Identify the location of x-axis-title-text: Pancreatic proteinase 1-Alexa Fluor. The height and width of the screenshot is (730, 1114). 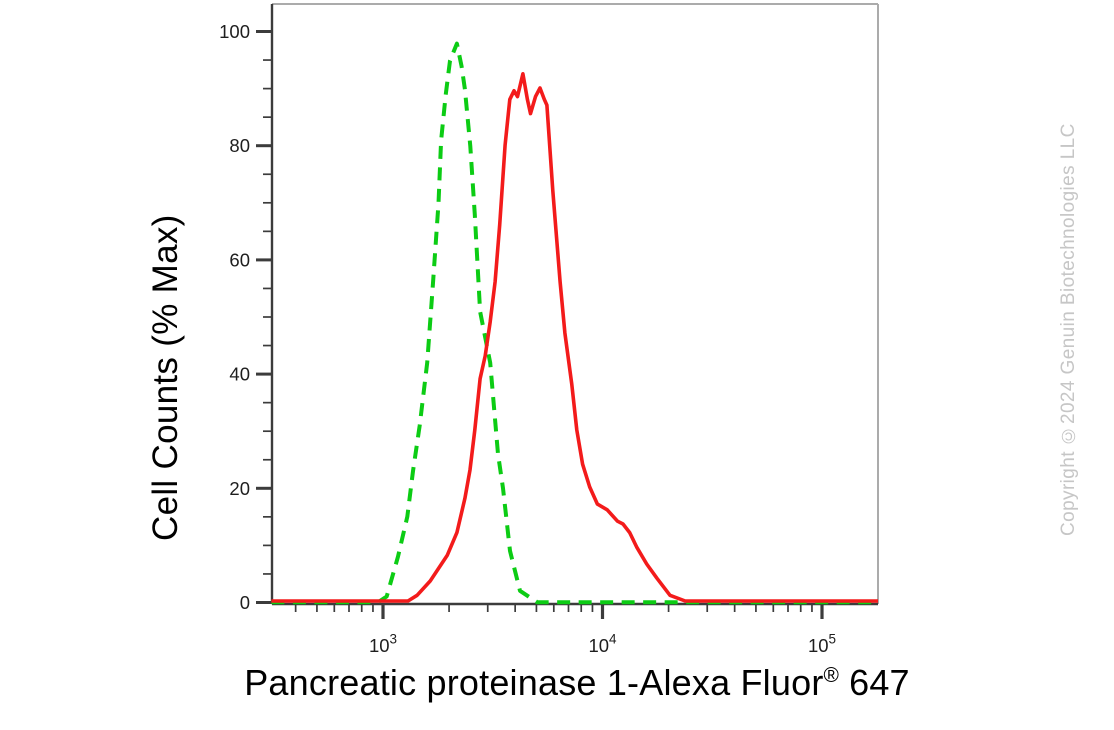
(534, 682).